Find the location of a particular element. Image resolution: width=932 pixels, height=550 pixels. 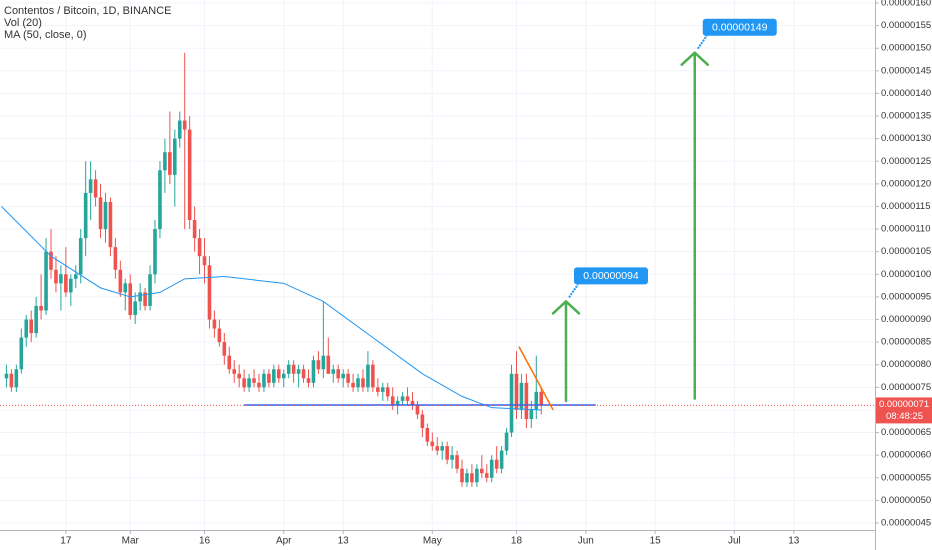

price-tag-label: 0.00000071 is located at coordinates (904, 404).